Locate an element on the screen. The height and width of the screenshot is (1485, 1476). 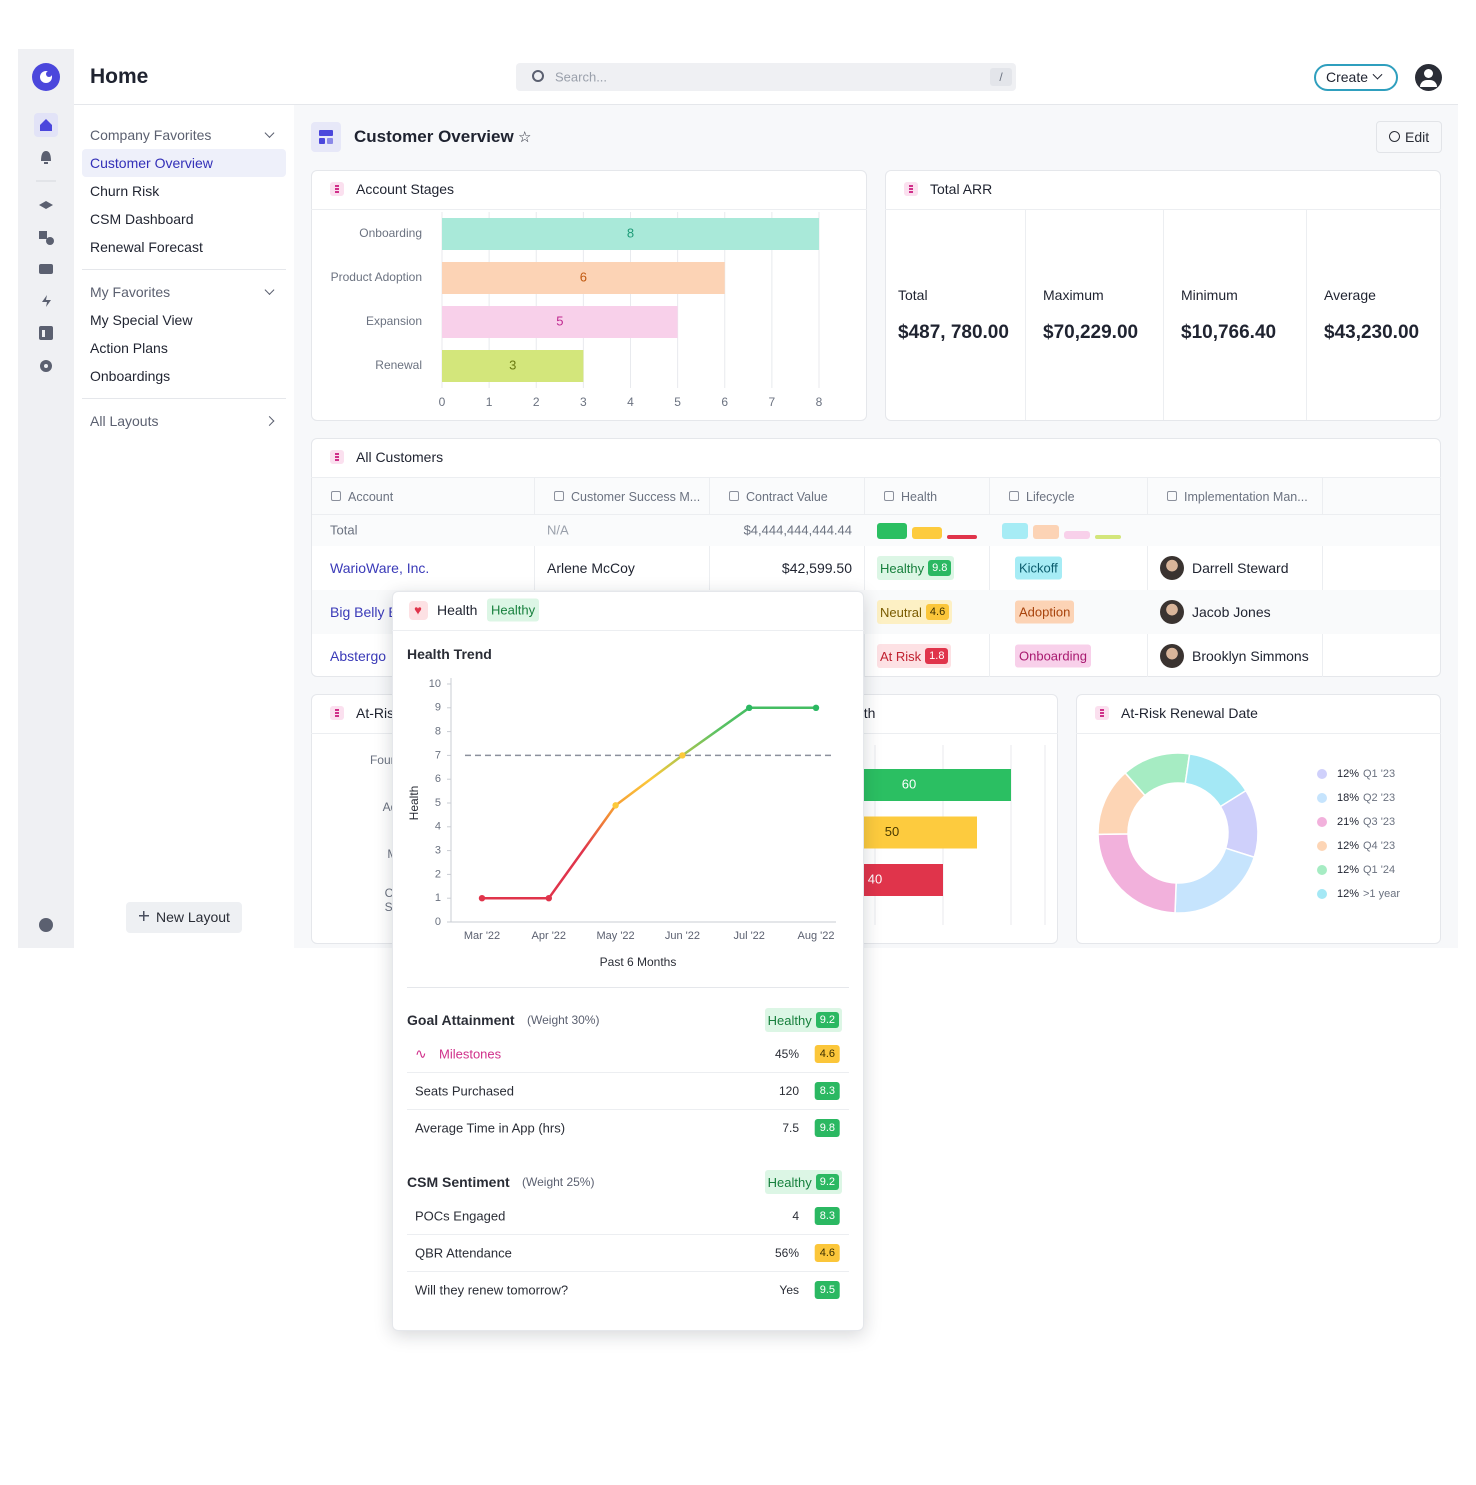
x-tick-label: May '22 is located at coordinates (616, 936).